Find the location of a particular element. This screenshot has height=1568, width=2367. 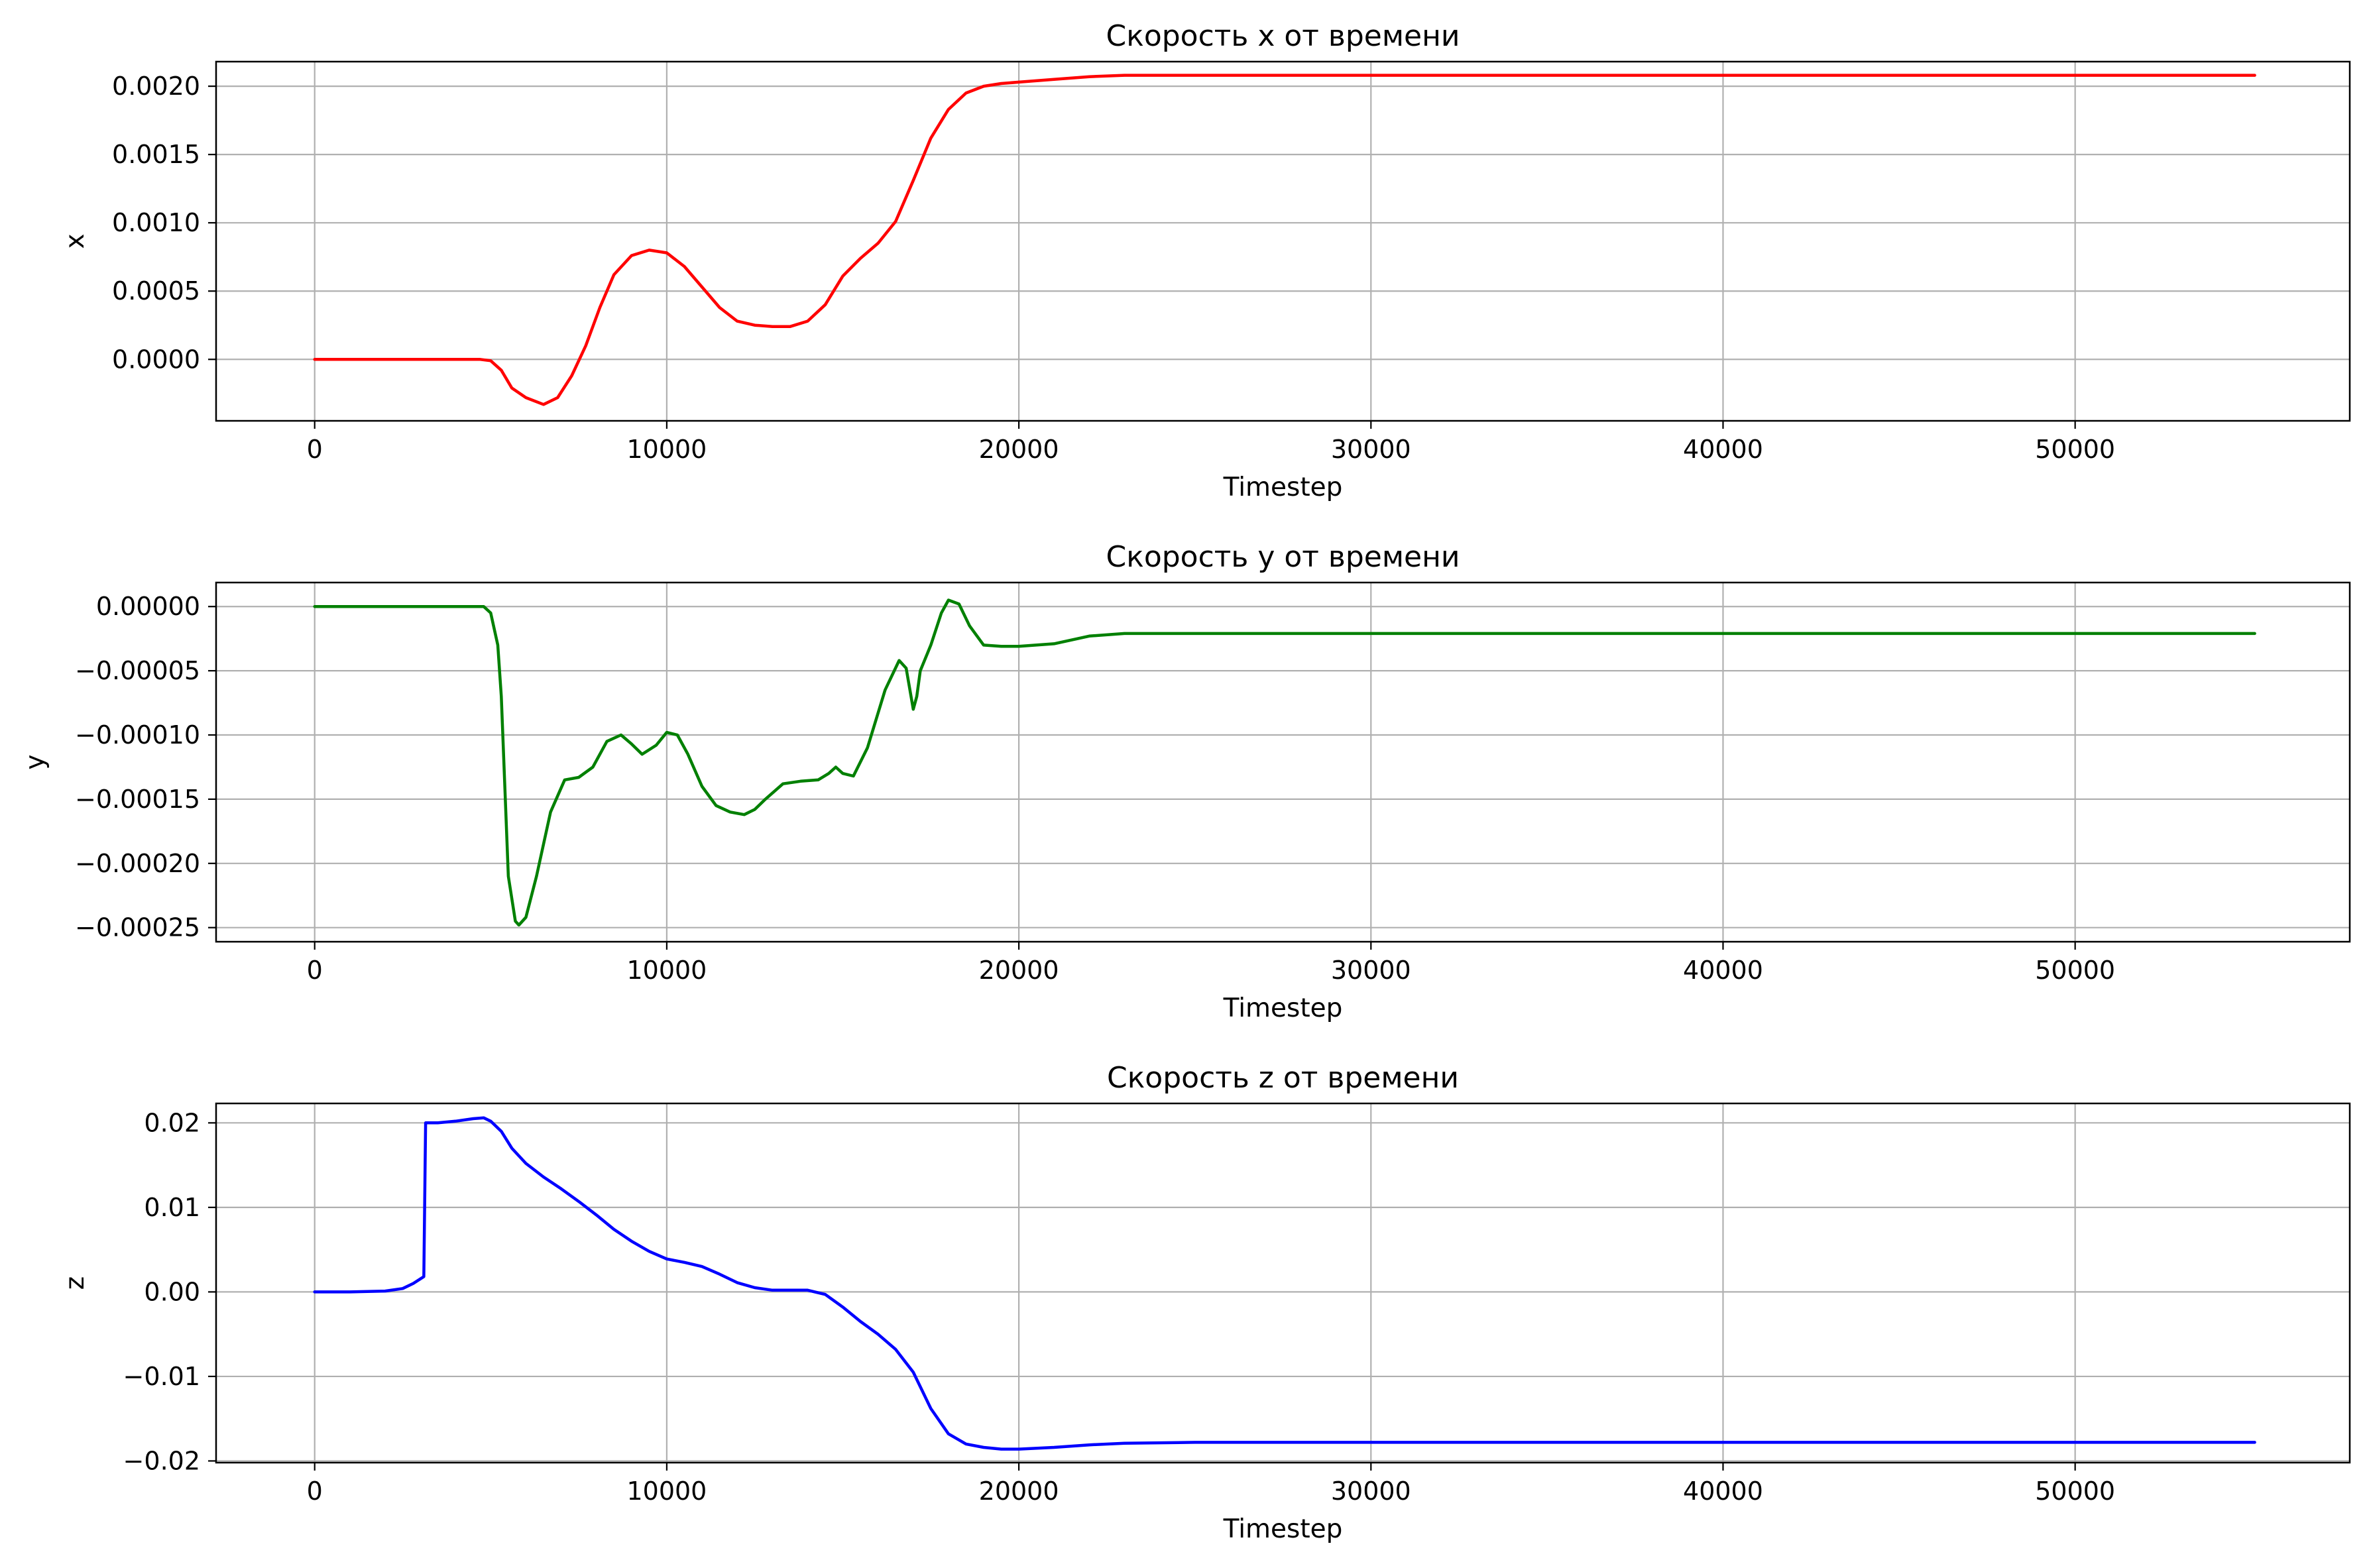

y-tick-label: 0.0020 is located at coordinates (156, 86).